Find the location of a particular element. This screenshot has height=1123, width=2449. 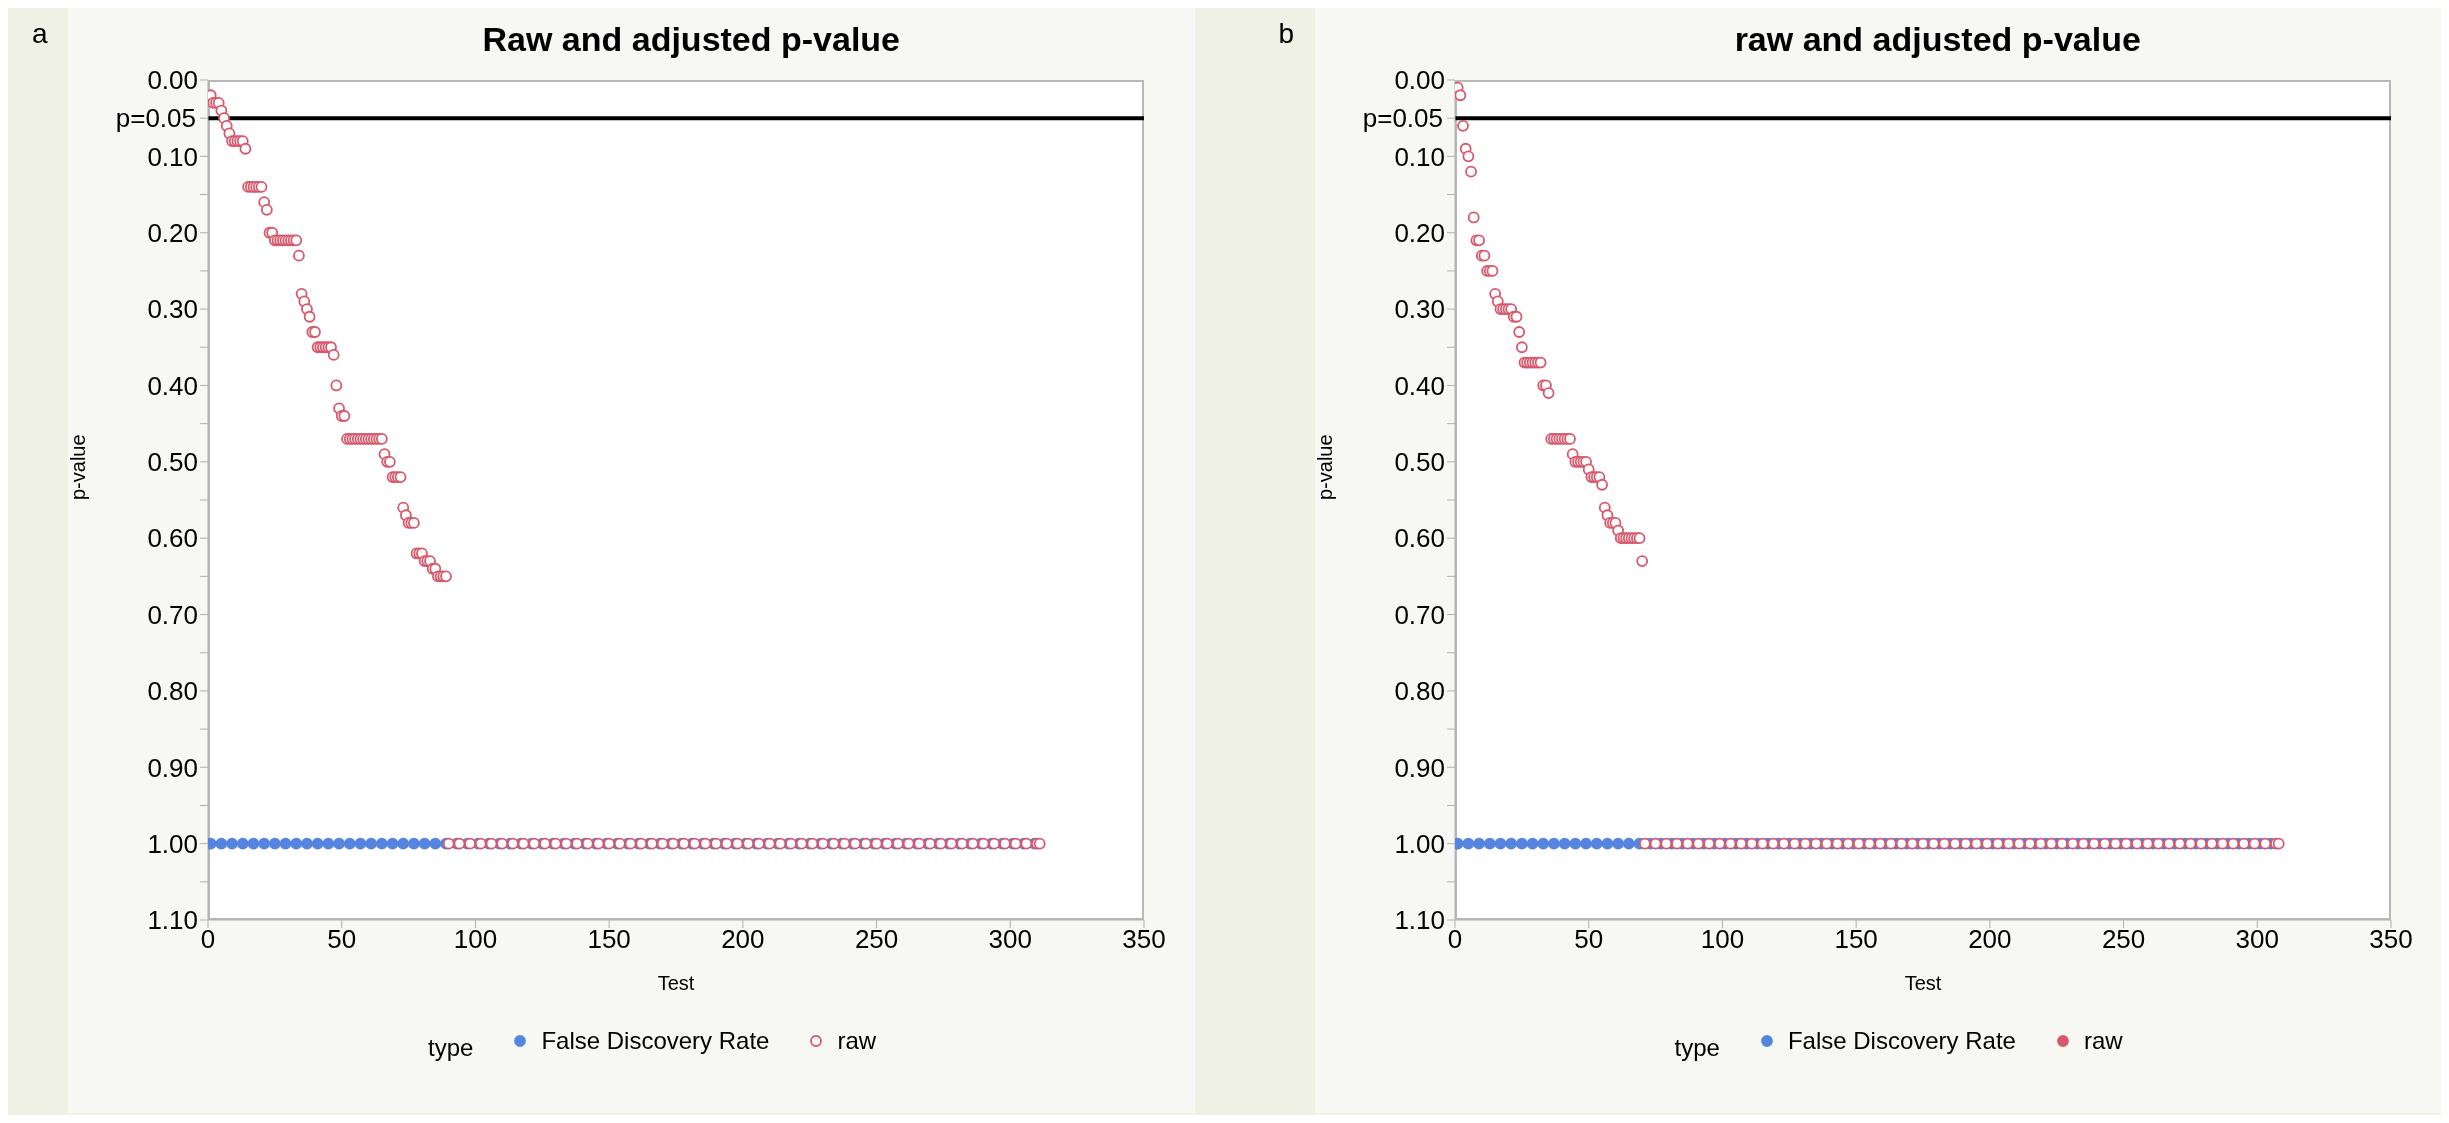

text: b is located at coordinates (1286, 34).